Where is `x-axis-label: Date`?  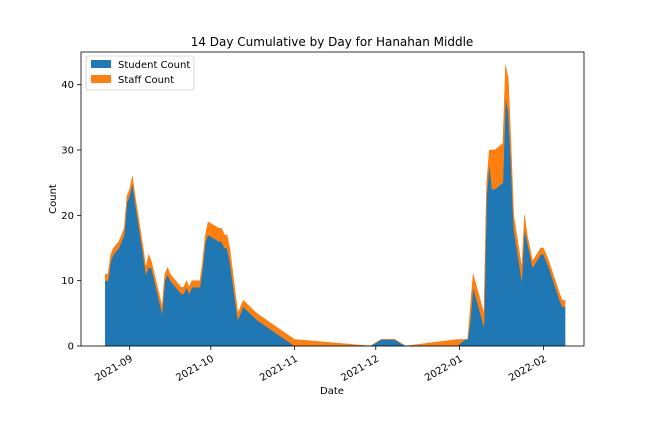 x-axis-label: Date is located at coordinates (332, 391).